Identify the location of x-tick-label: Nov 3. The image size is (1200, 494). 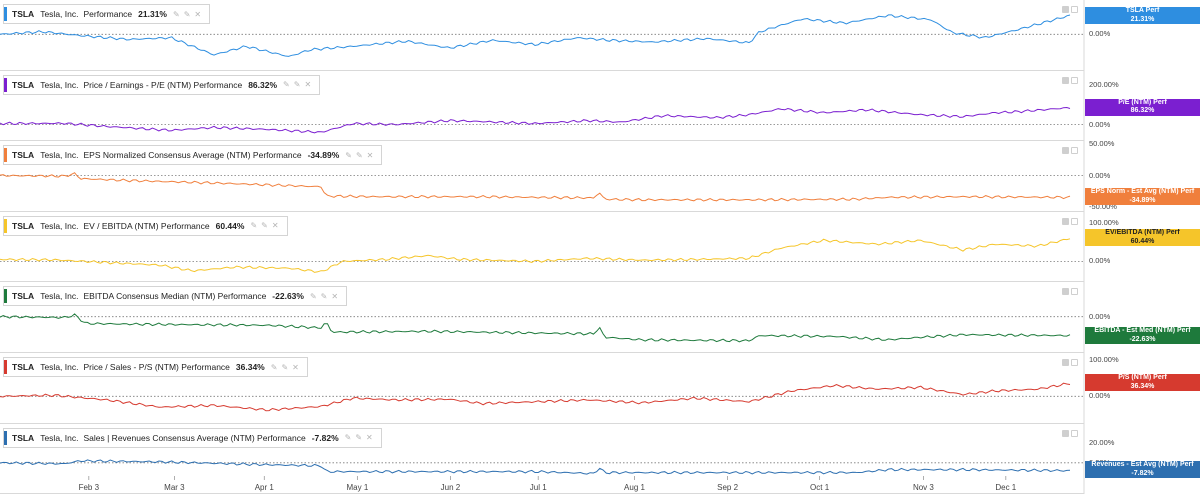
(923, 487).